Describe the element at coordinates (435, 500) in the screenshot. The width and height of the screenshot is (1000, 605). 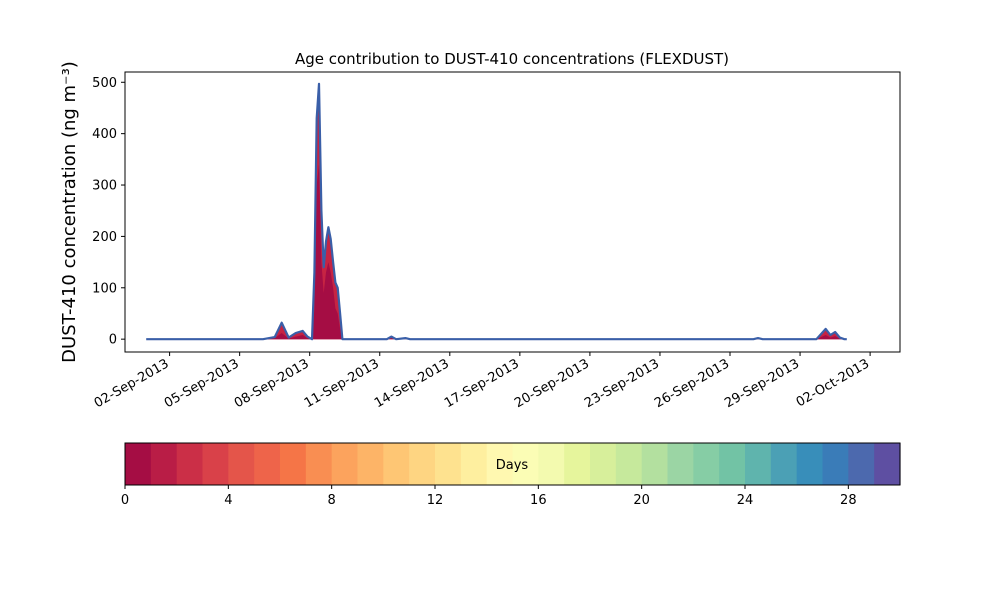
I see `colorbar-tick-label: 12` at that location.